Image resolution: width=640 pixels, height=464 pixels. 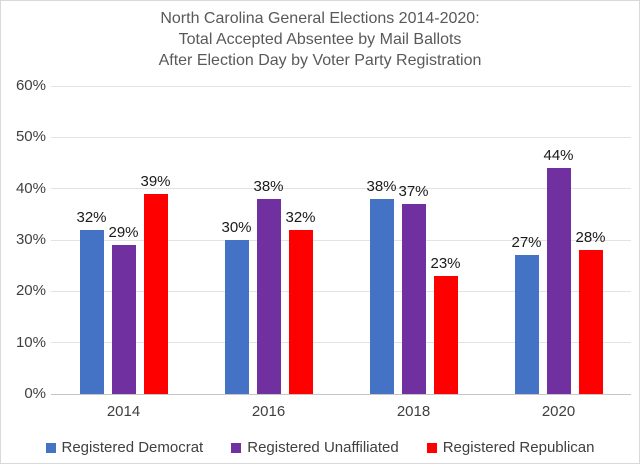 I want to click on y-axis-tick-label: 10%, so click(x=30, y=342).